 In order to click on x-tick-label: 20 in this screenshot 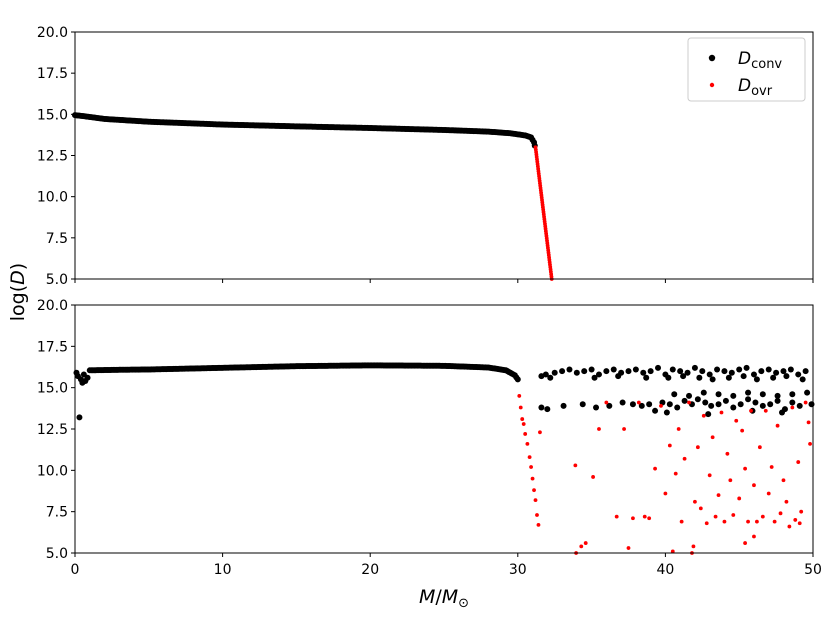, I will do `click(370, 570)`.